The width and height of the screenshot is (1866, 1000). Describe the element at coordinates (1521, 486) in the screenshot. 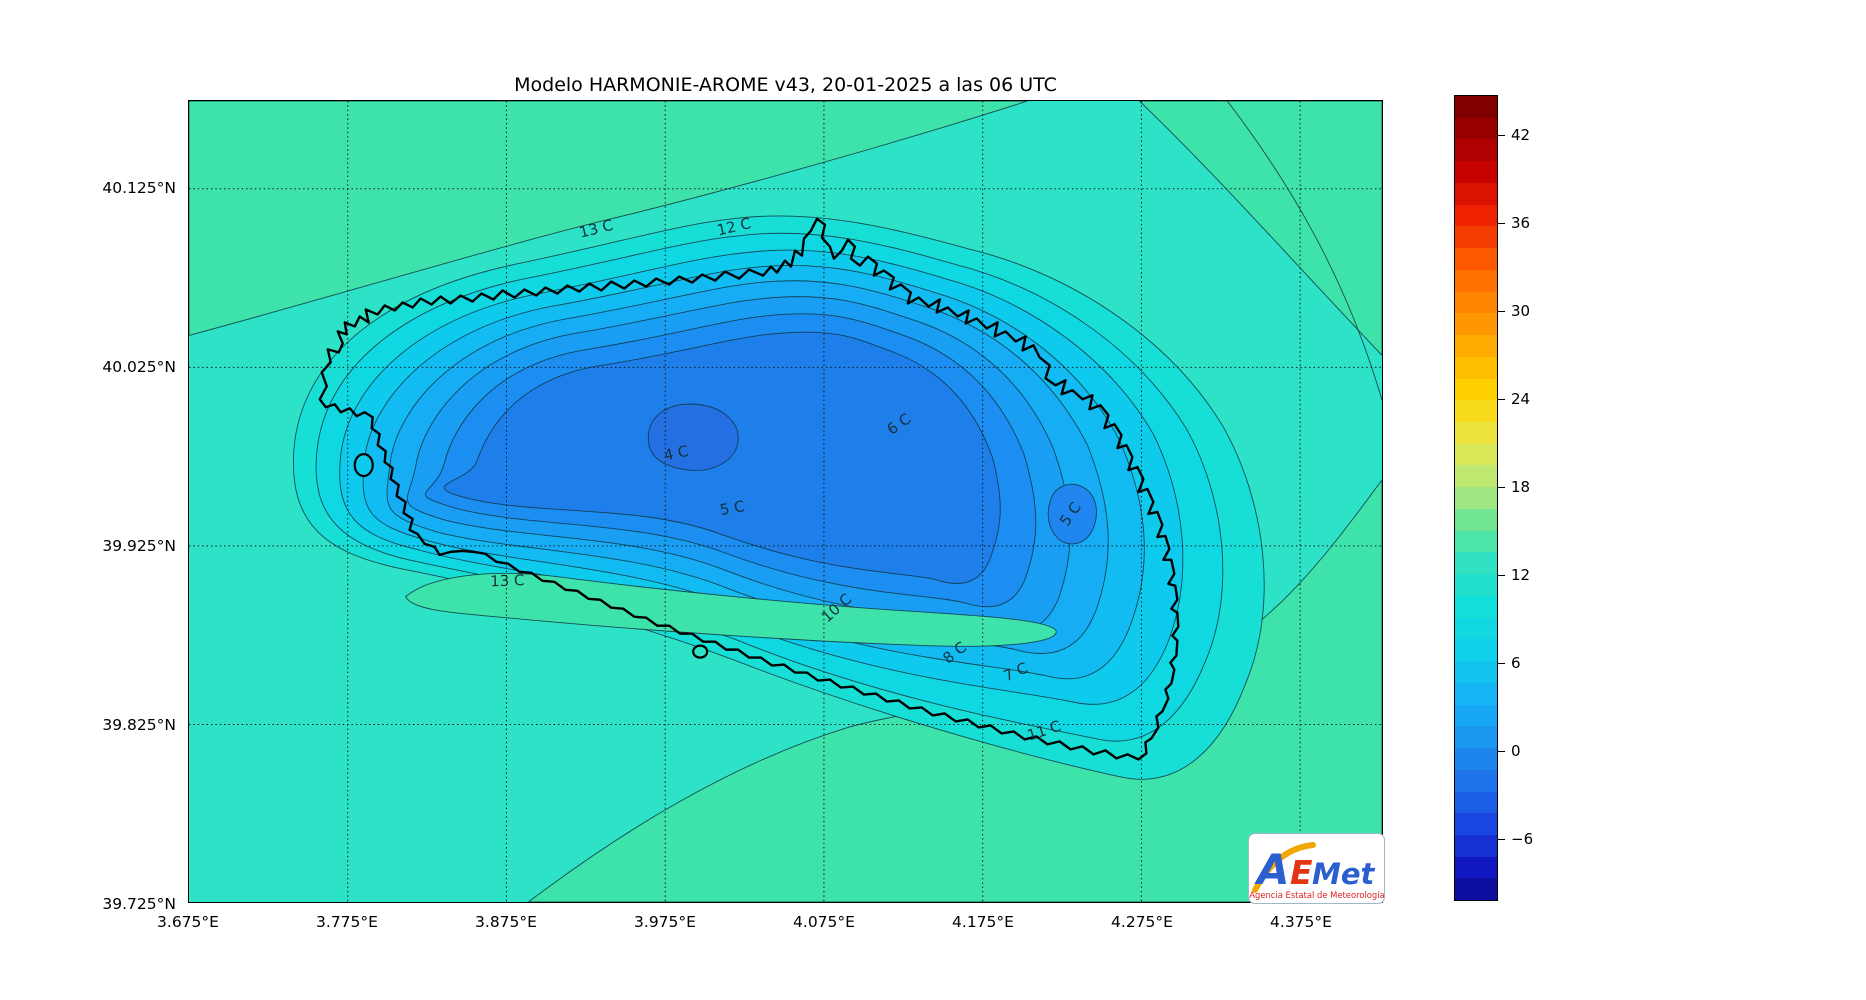

I see `colorbar-tick-label: 18` at that location.